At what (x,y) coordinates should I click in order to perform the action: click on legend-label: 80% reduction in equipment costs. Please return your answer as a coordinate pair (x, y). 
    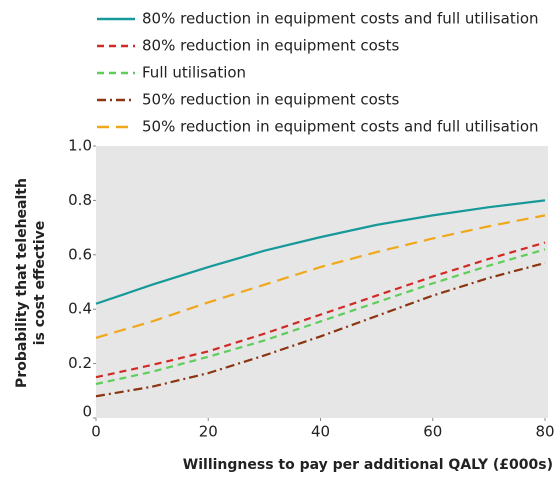
    Looking at the image, I should click on (270, 46).